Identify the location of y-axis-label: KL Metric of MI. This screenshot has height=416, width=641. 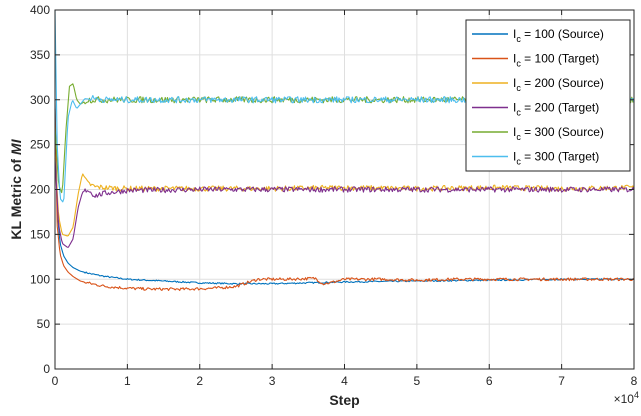
(16, 188).